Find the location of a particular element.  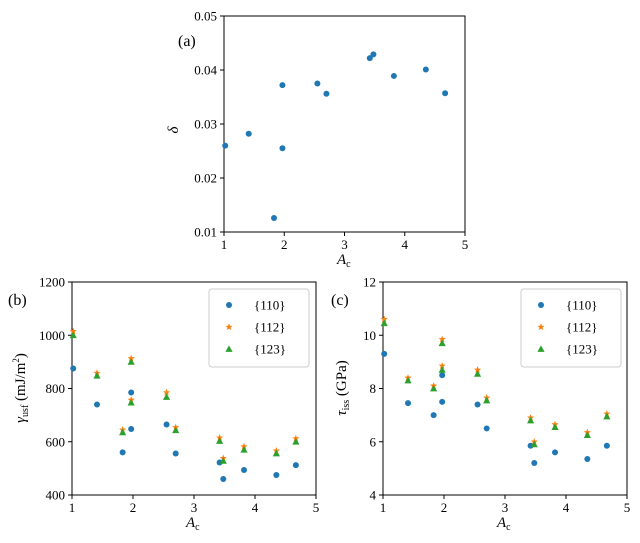

panel-b-x-ticks: 1 2 3 4 5 is located at coordinates (194, 505).